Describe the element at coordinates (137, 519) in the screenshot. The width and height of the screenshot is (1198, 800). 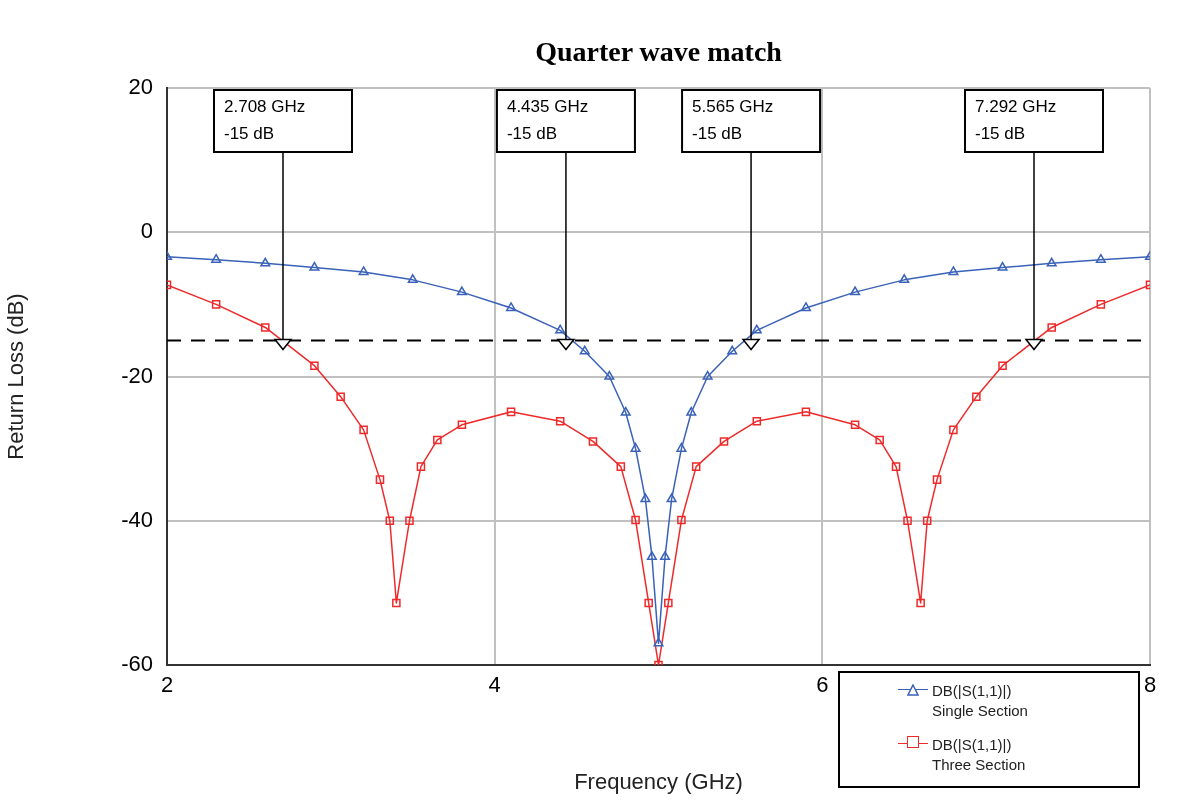
I see `y-tick-label: -40` at that location.